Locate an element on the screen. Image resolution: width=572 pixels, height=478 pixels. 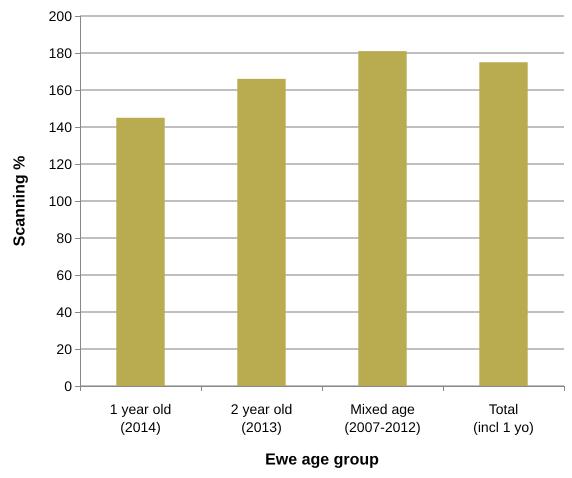
y-tick-label: 0 is located at coordinates (68, 386).